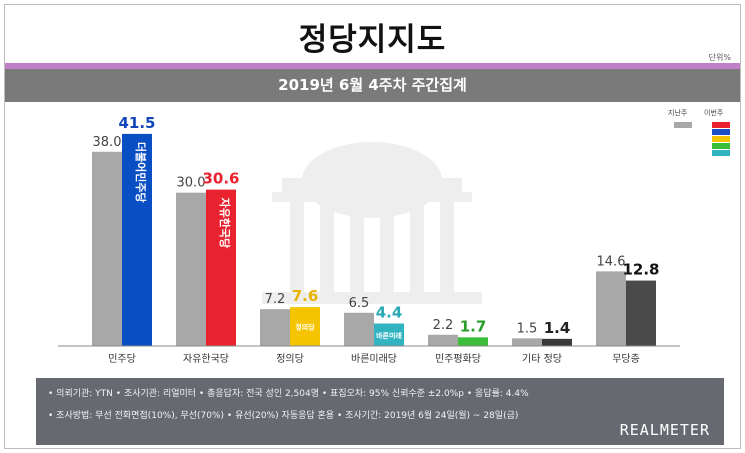 The width and height of the screenshot is (745, 453). I want to click on legend-last-week-label: 지난주, so click(678, 113).